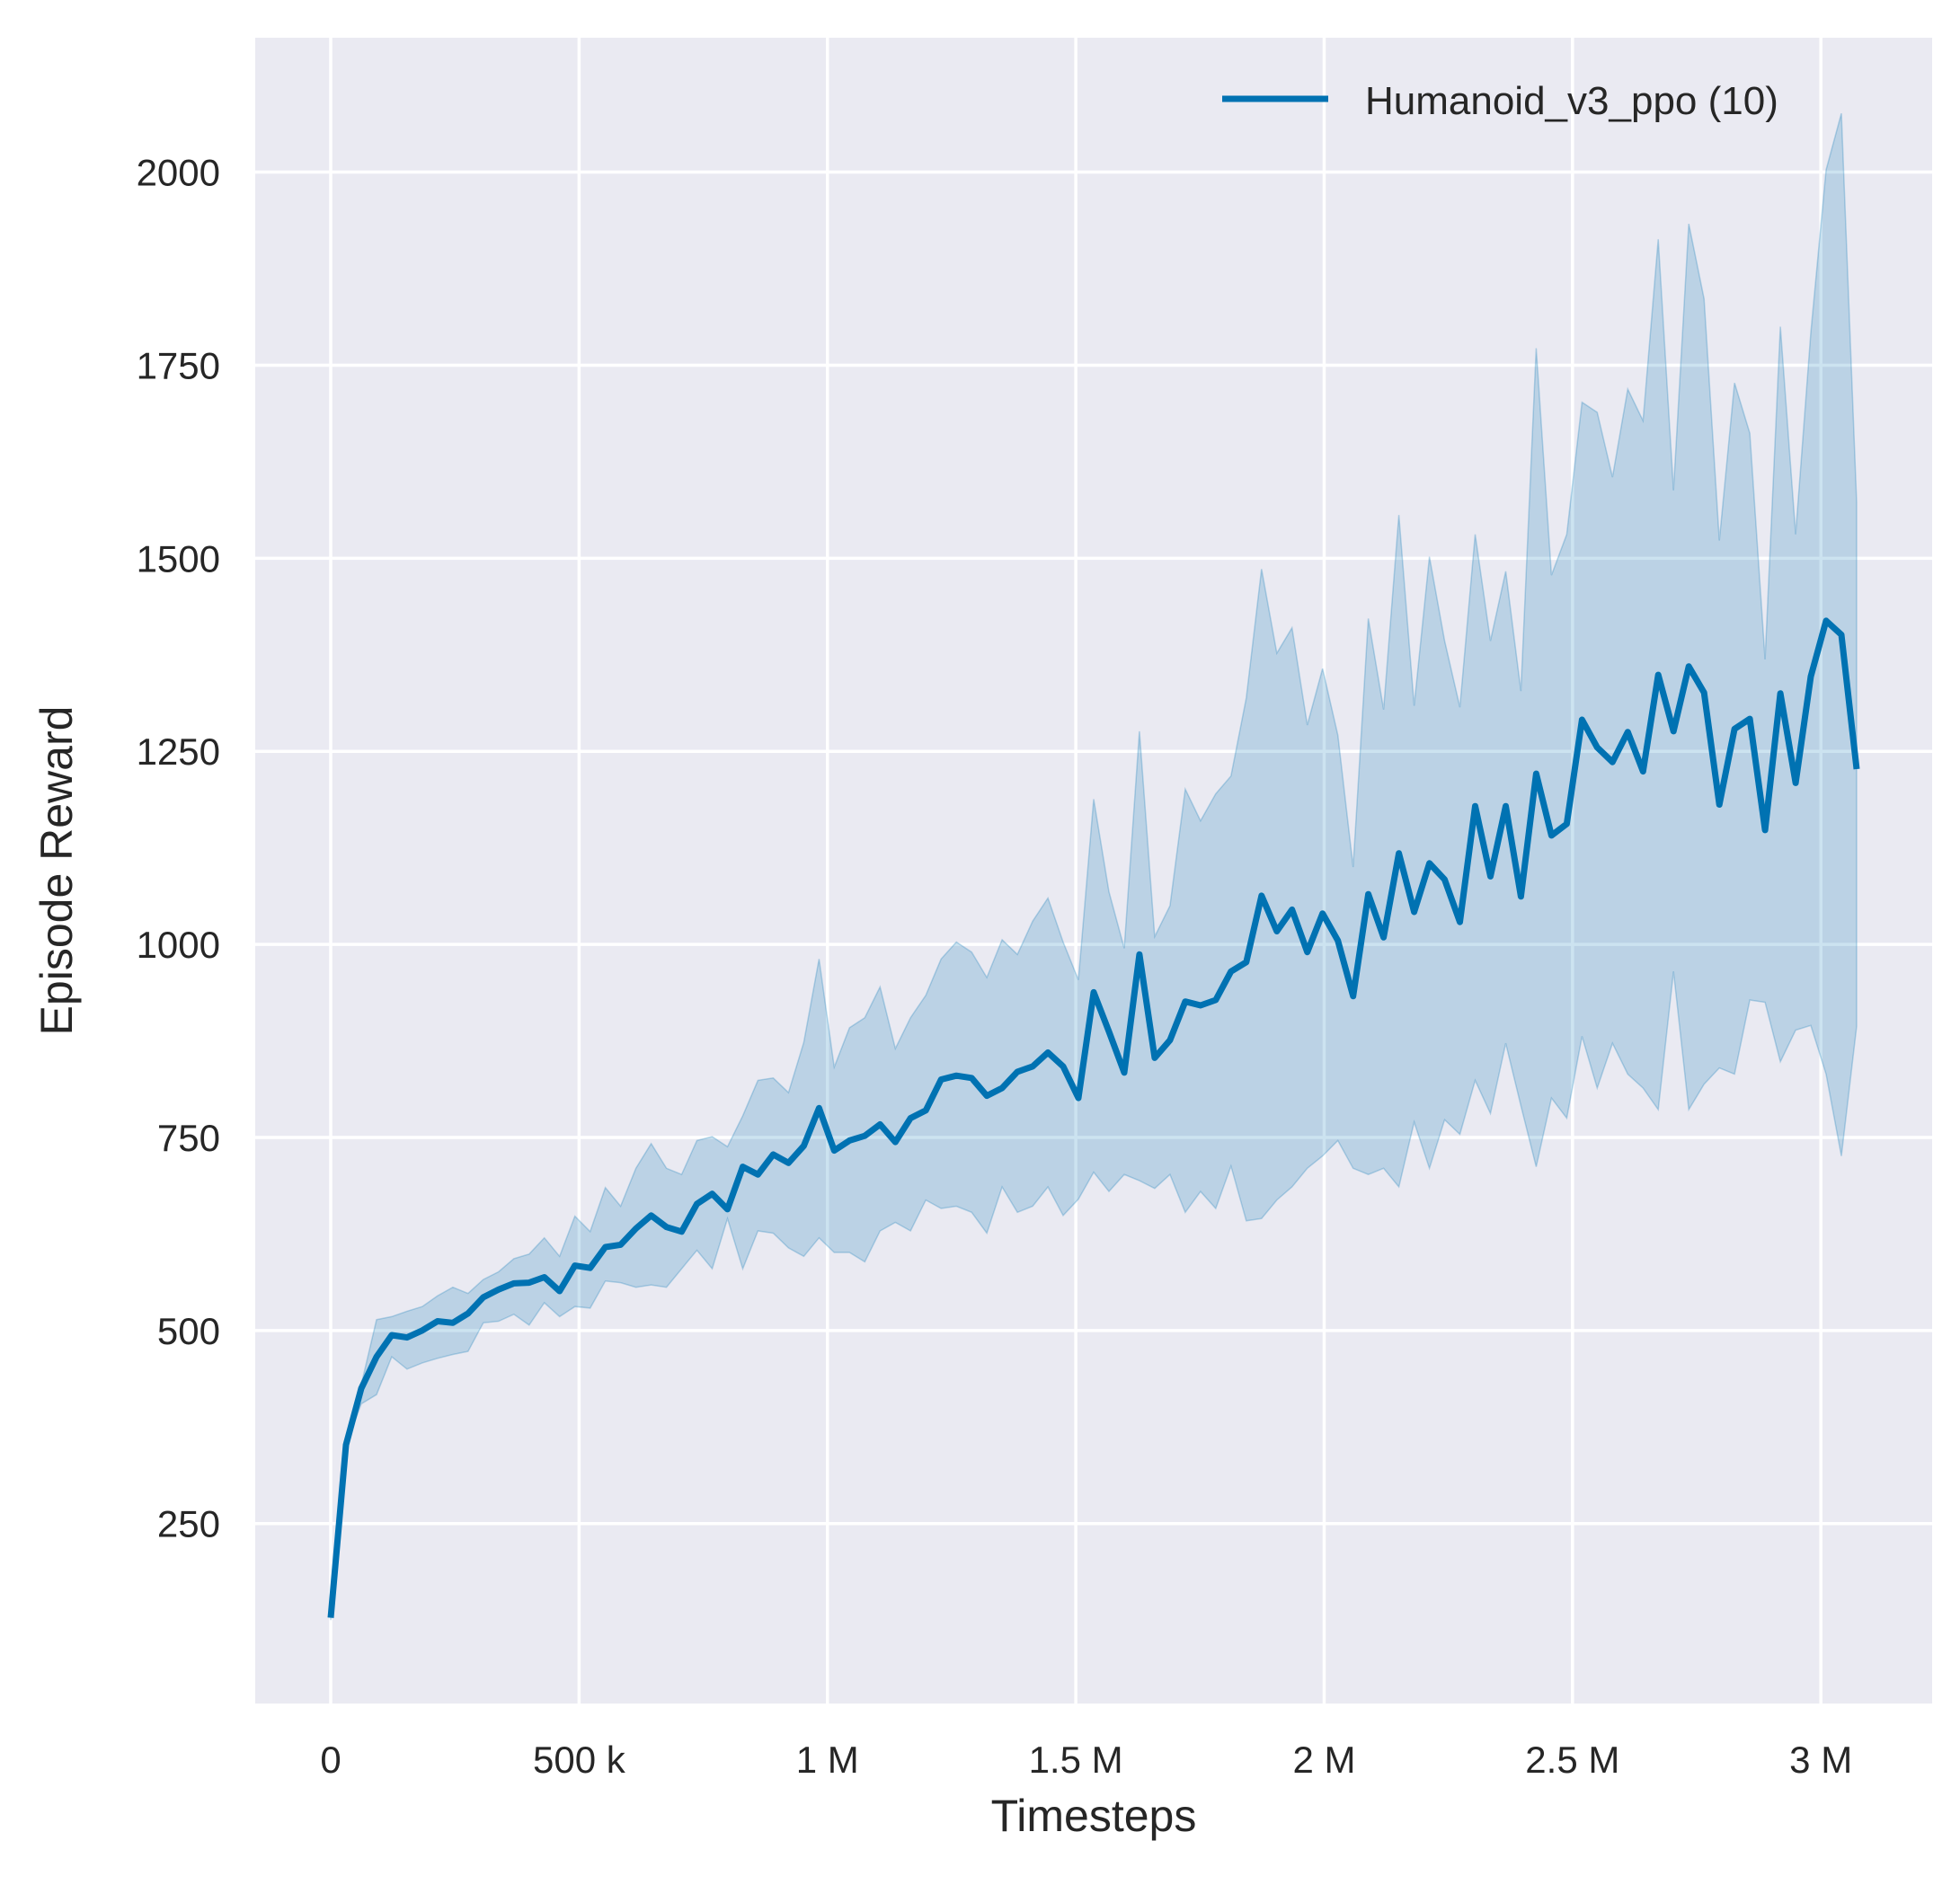  I want to click on legend: Humanoid_v3_ppo (10), so click(1500, 101).